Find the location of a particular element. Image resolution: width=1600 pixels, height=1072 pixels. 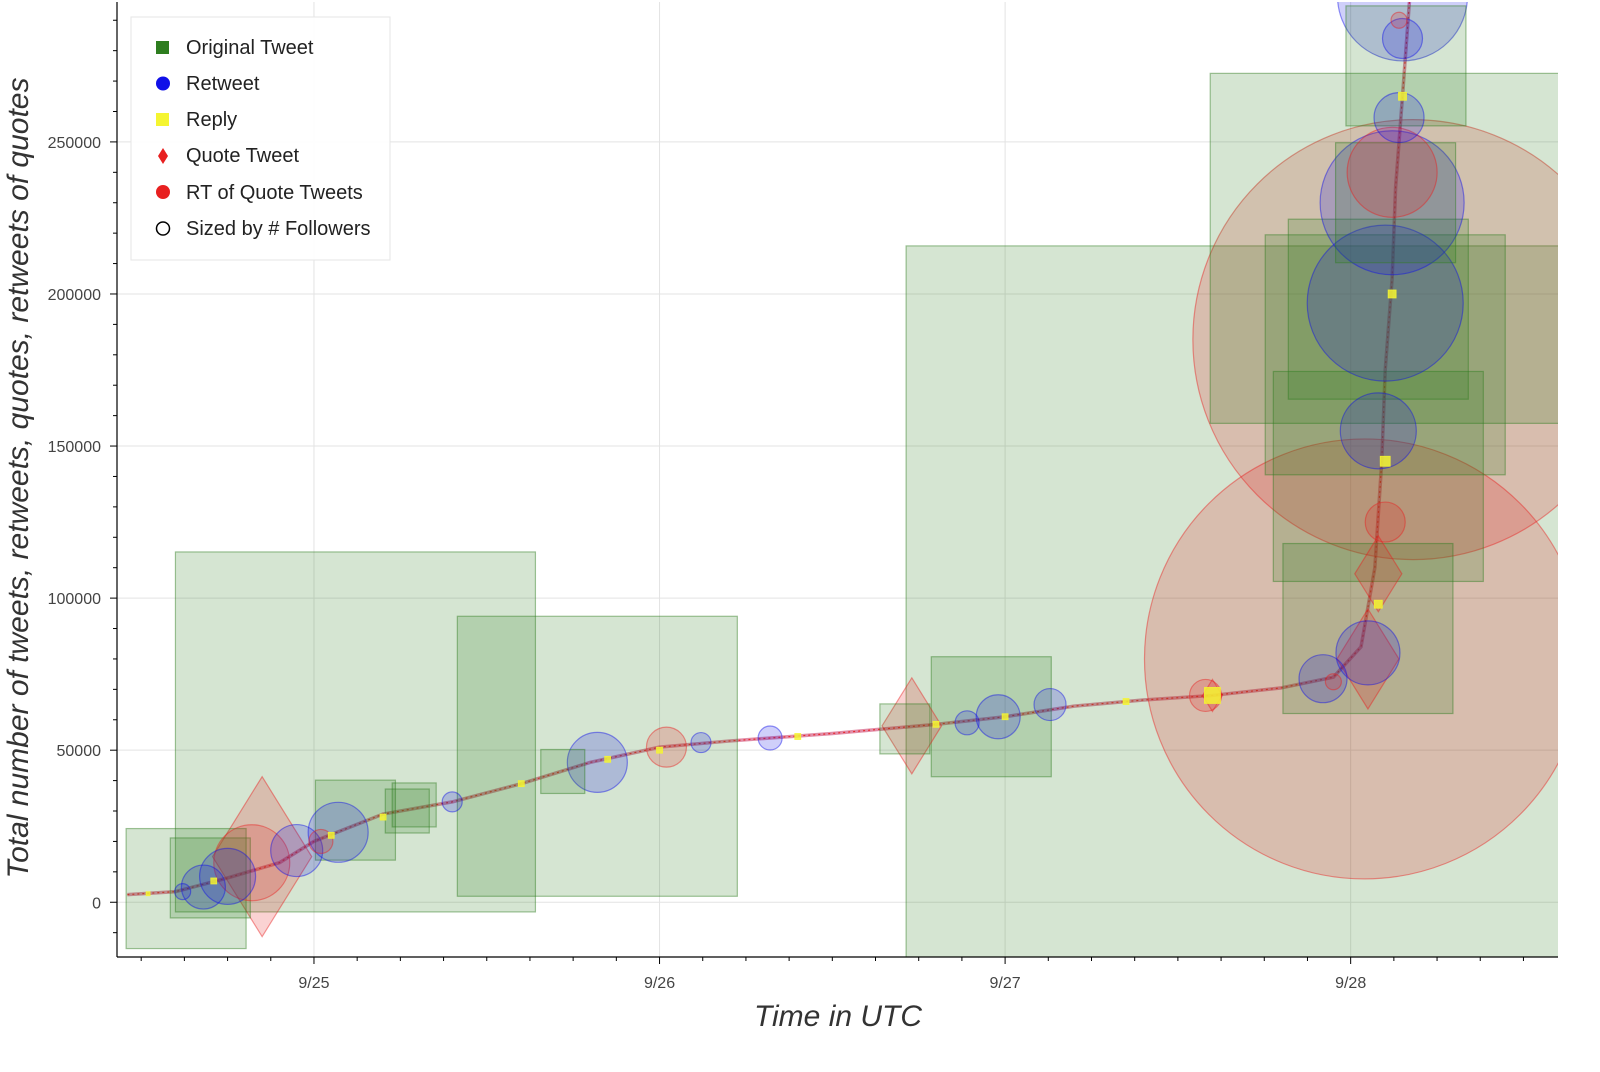

y-tick-label: 200000 is located at coordinates (74, 295).